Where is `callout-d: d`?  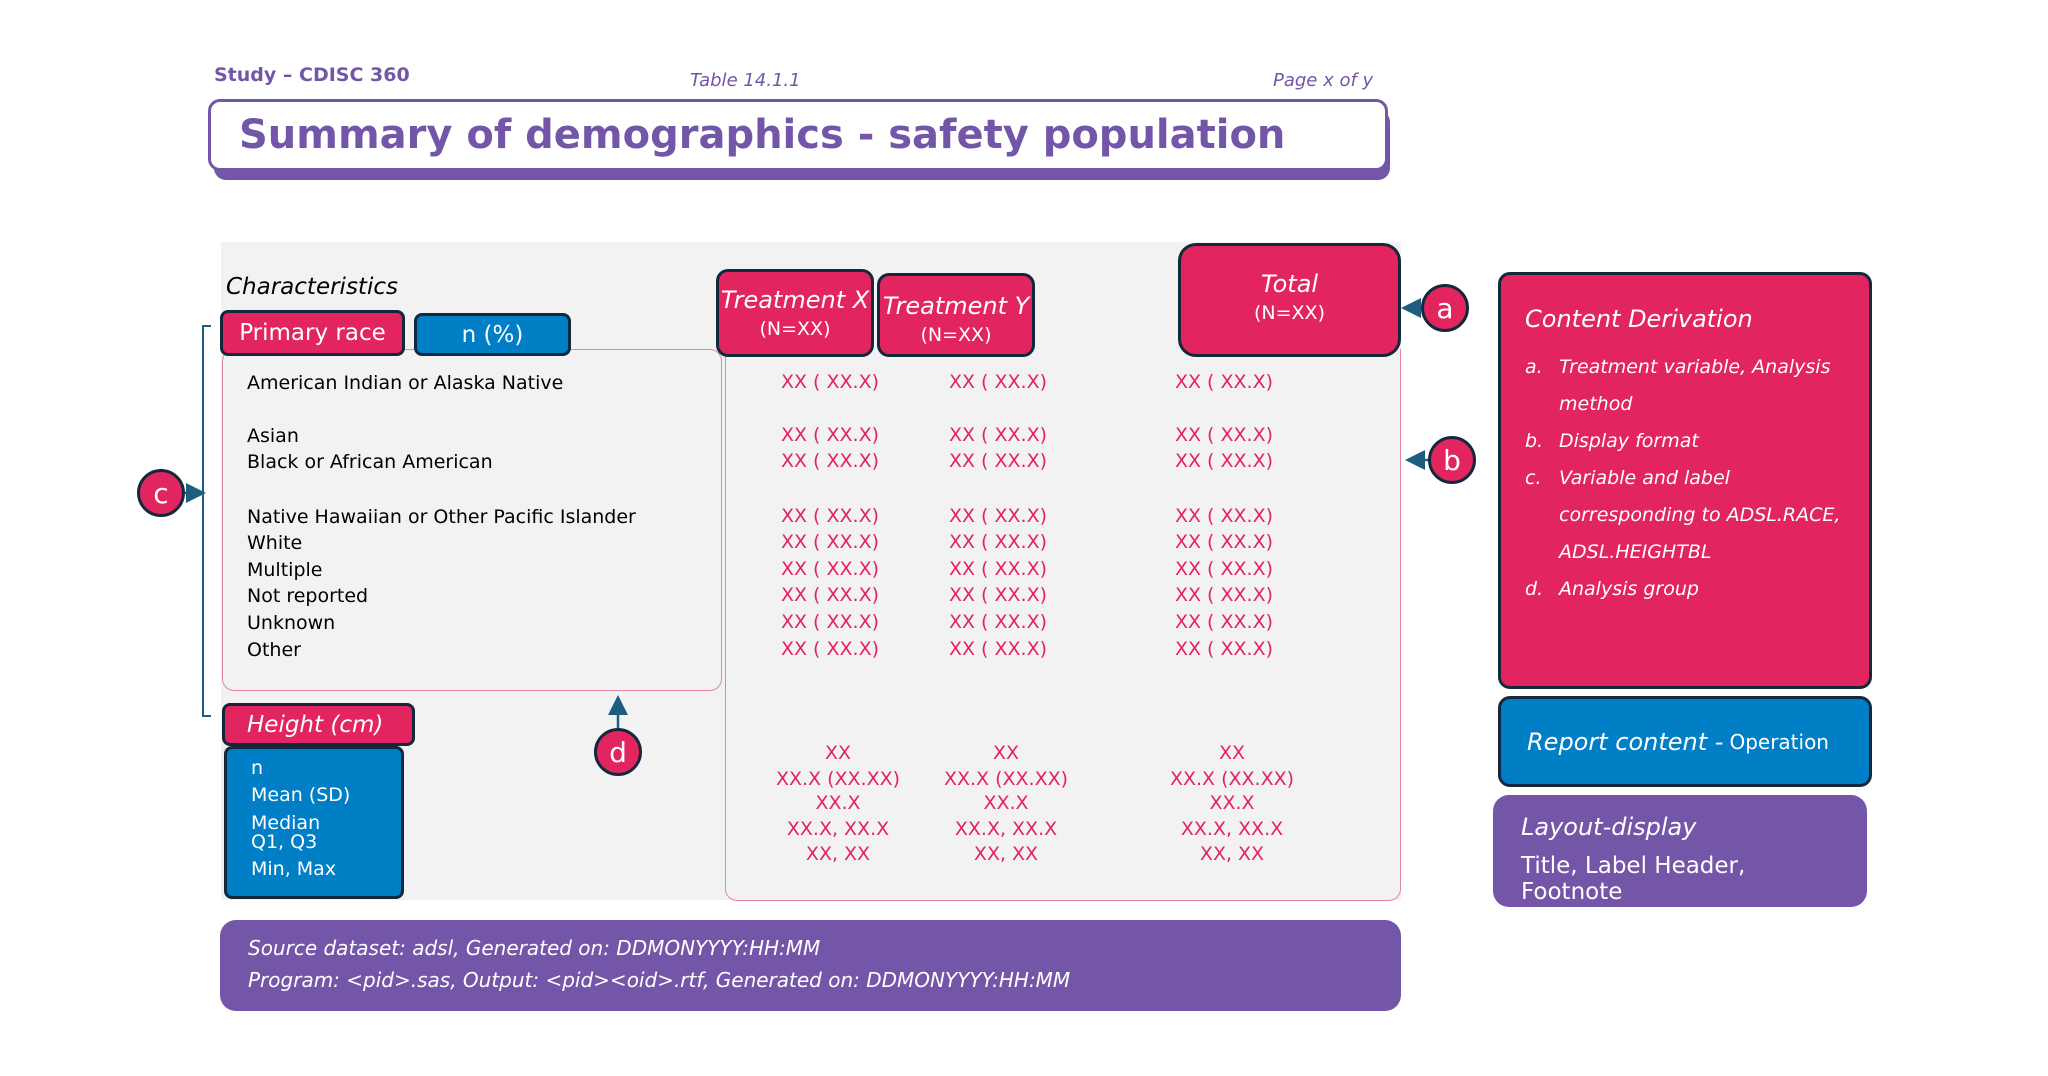 callout-d: d is located at coordinates (618, 752).